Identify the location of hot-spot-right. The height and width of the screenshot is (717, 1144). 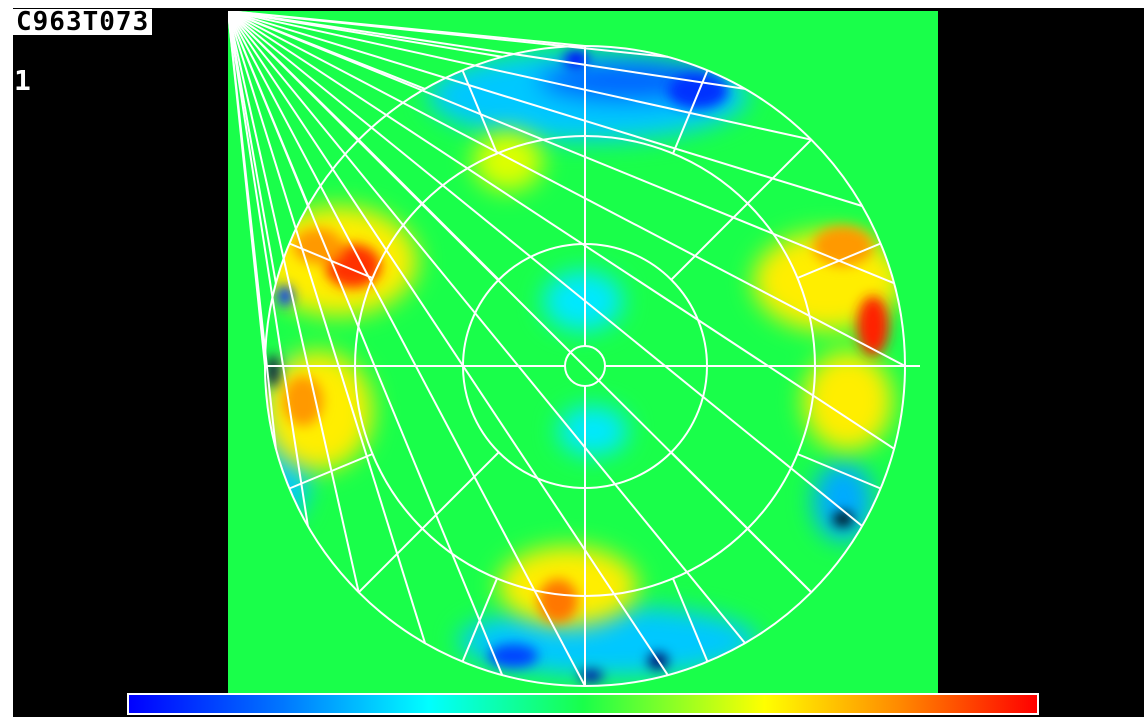
(873, 326).